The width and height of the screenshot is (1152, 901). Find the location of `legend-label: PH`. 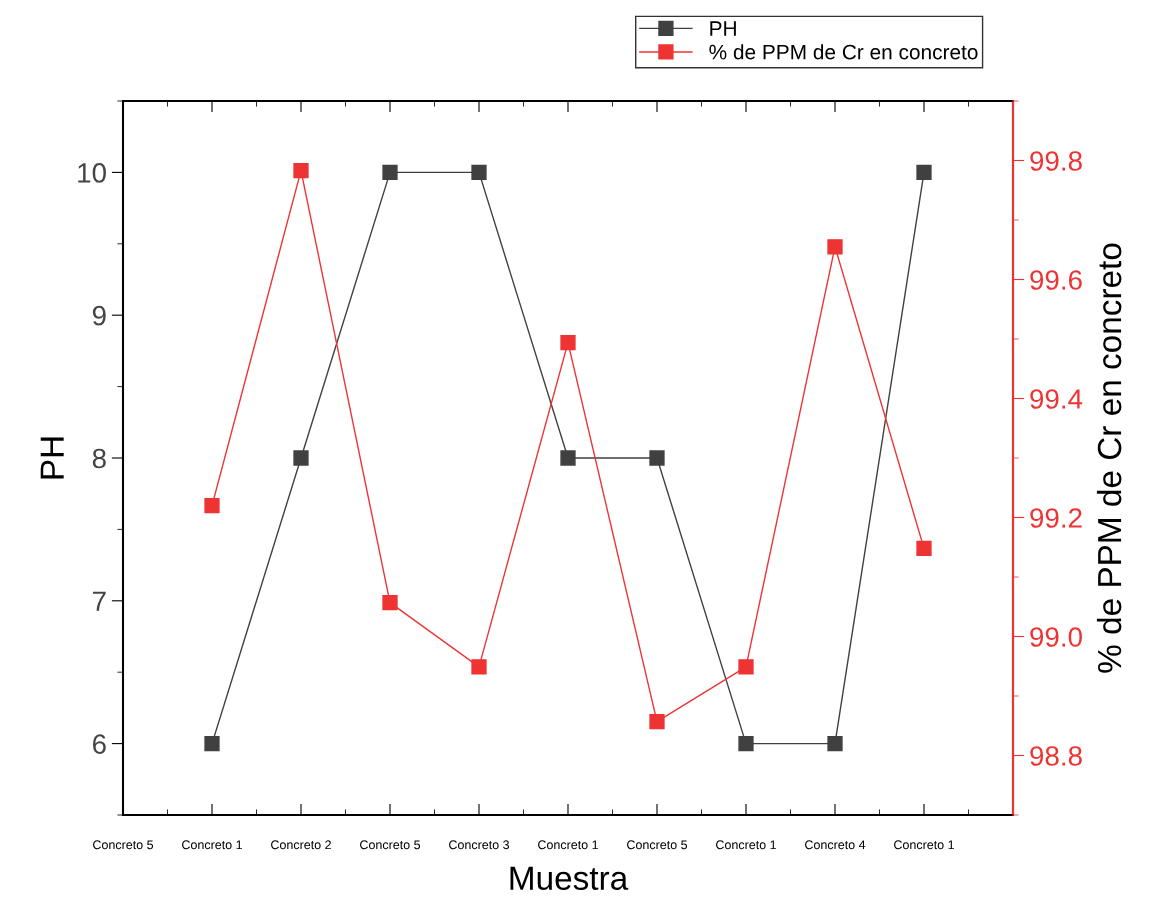

legend-label: PH is located at coordinates (723, 28).